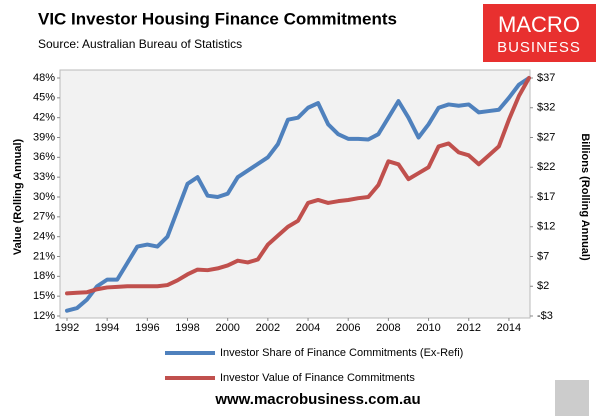  I want to click on y-tick-label: 39%, so click(44, 137).